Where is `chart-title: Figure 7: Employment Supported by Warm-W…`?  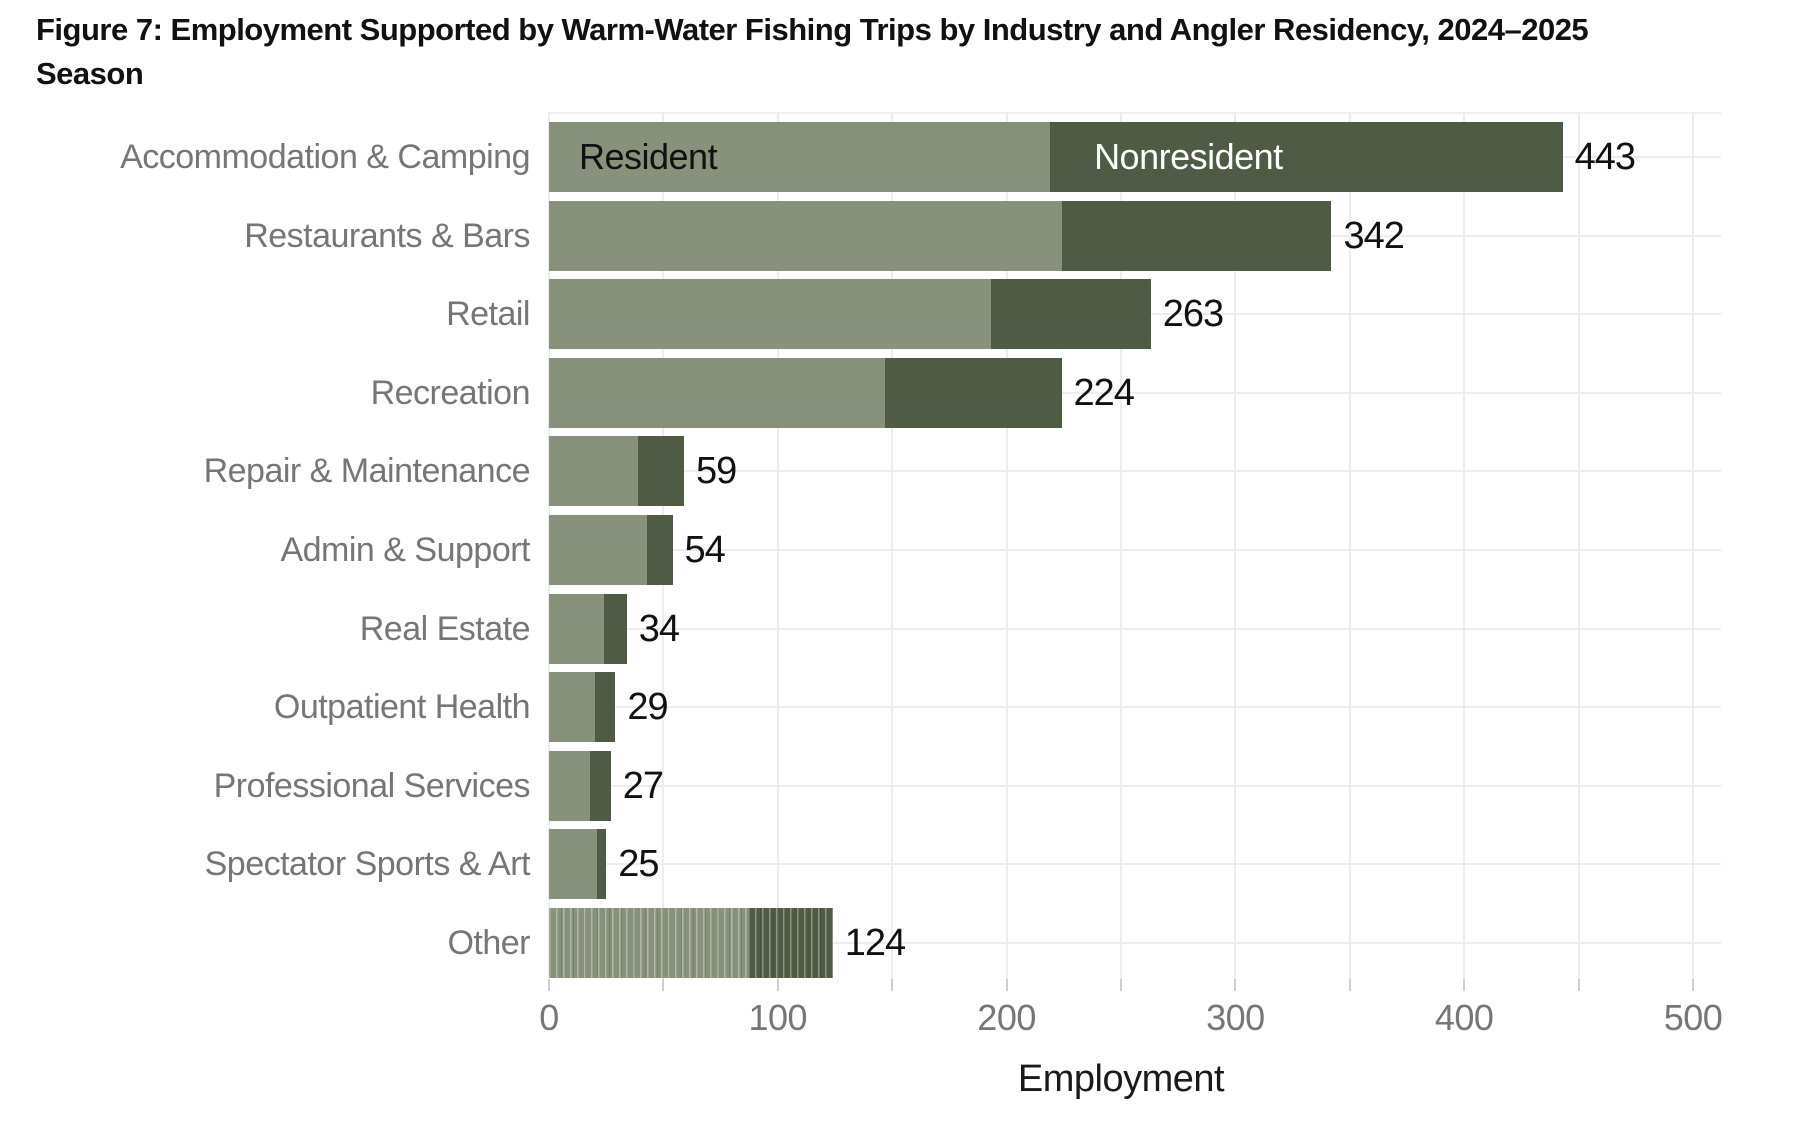 chart-title: Figure 7: Employment Supported by Warm-W… is located at coordinates (908, 52).